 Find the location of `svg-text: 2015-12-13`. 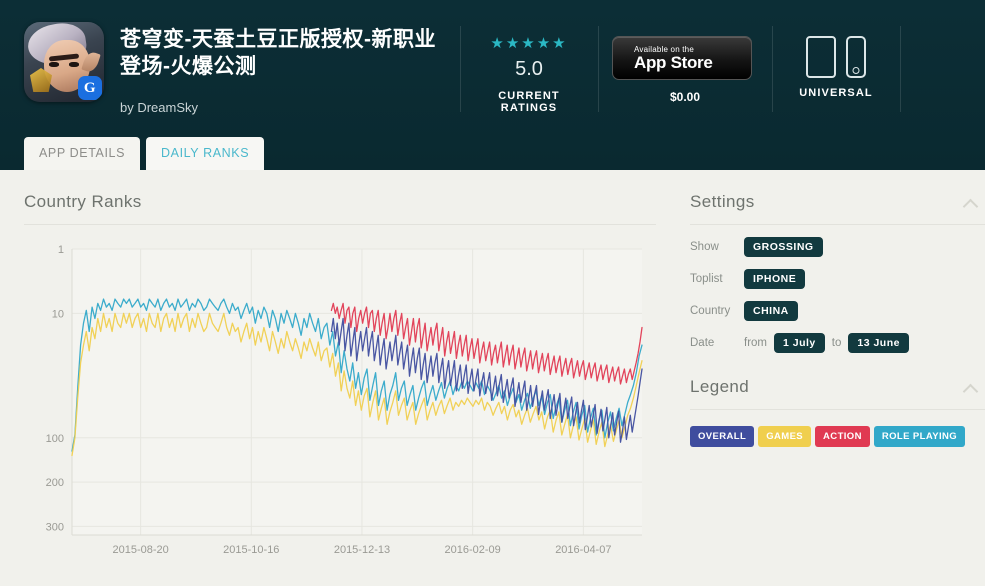

svg-text: 2015-12-13 is located at coordinates (362, 550).